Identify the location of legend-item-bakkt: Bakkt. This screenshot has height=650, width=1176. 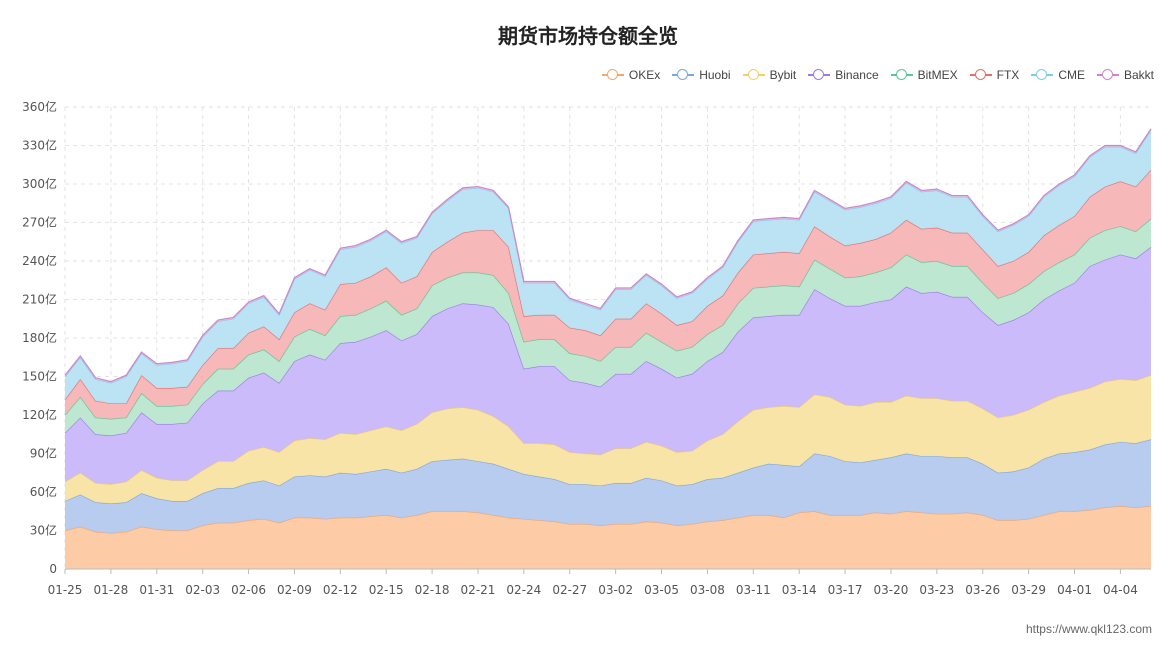
(1125, 75).